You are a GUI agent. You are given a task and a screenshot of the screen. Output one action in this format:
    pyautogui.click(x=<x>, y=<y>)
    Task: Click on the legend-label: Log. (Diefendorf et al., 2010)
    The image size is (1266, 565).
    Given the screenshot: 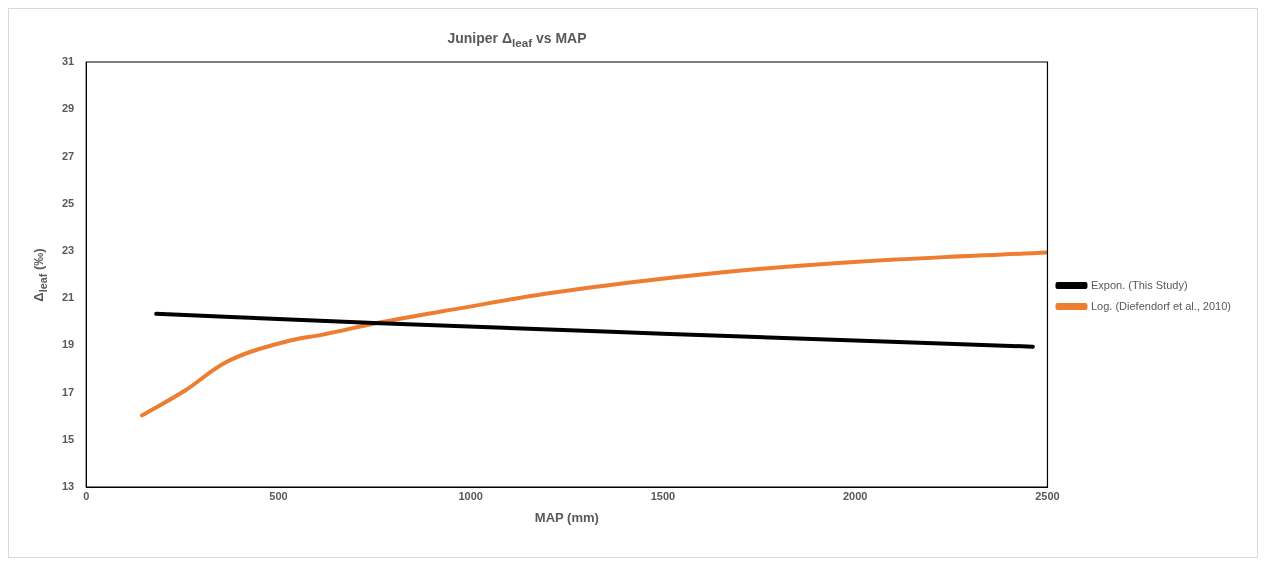 What is the action you would take?
    pyautogui.click(x=1160, y=305)
    